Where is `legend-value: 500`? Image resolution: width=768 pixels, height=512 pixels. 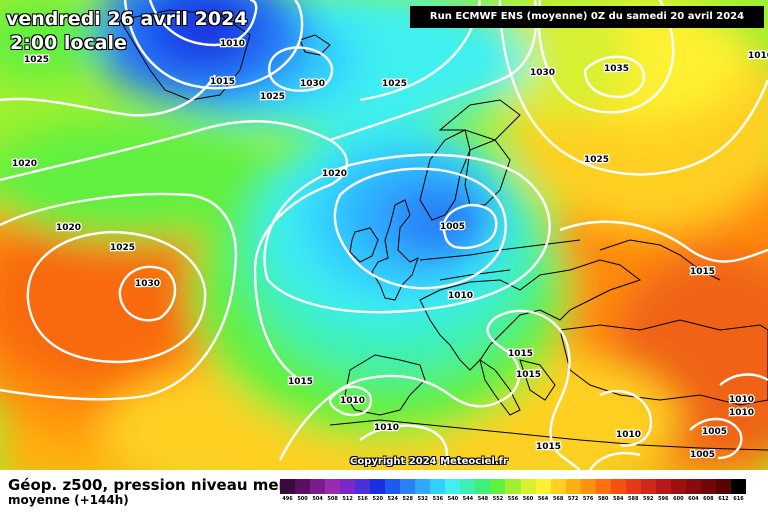 legend-value: 500 is located at coordinates (302, 499).